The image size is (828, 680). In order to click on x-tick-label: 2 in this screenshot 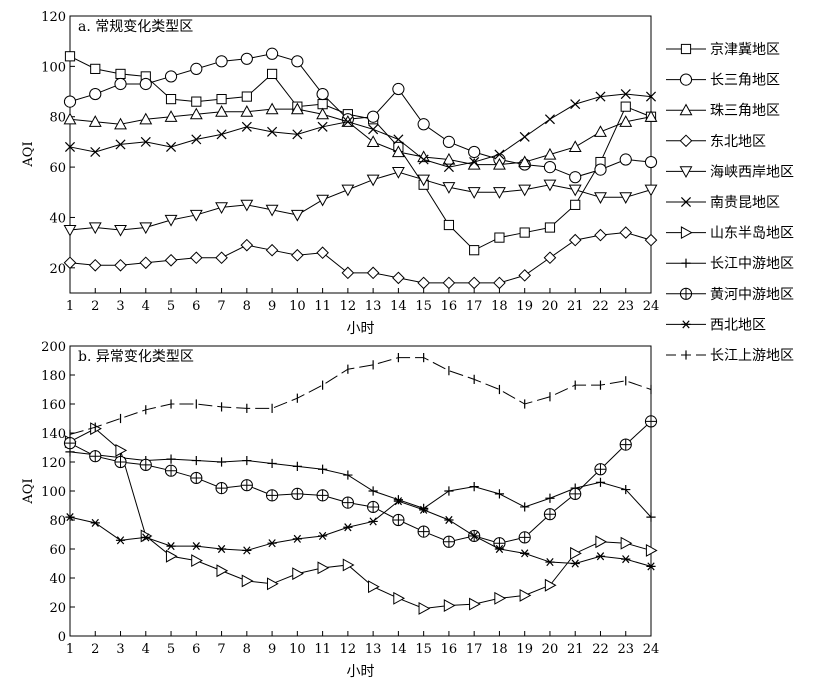, I will do `click(95, 649)`.